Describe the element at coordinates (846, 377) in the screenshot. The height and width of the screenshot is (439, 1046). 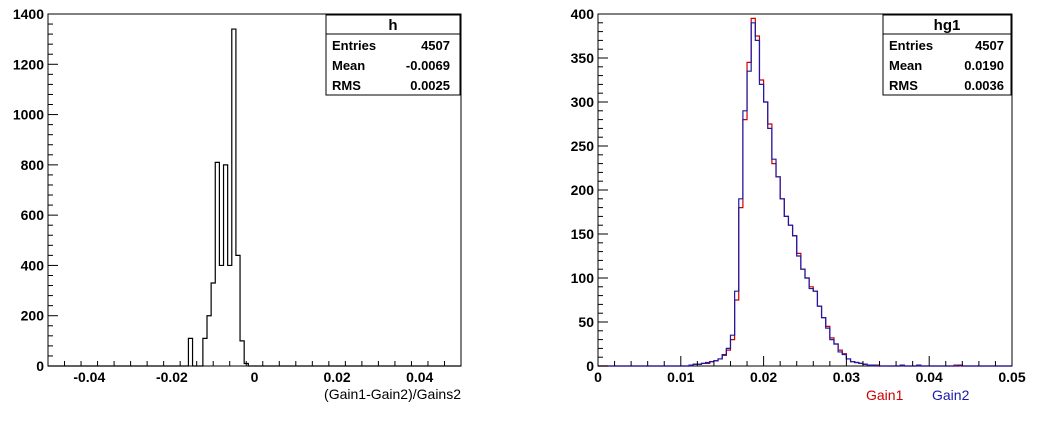
I see `chart-hg1-x-tick-label: 0.03` at that location.